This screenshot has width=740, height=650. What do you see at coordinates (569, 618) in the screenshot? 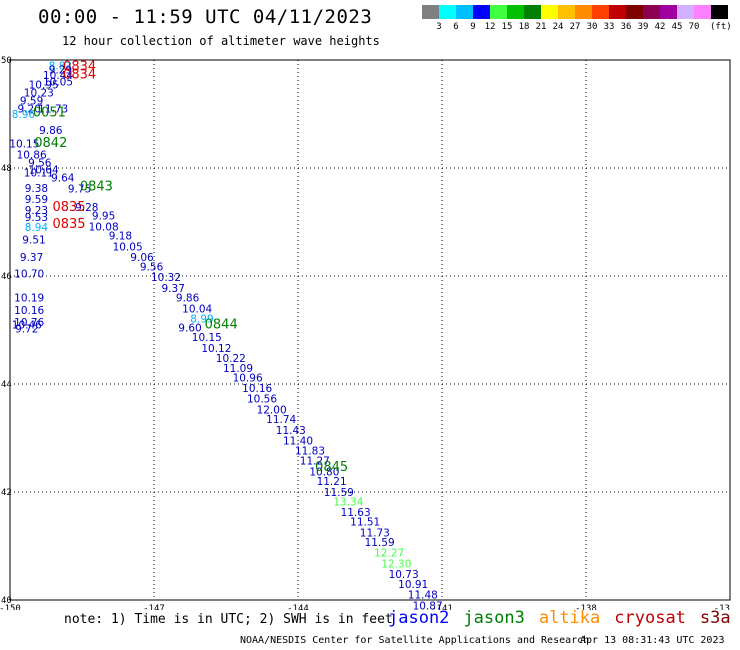
I see `satellite-altika: altika` at bounding box center [569, 618].